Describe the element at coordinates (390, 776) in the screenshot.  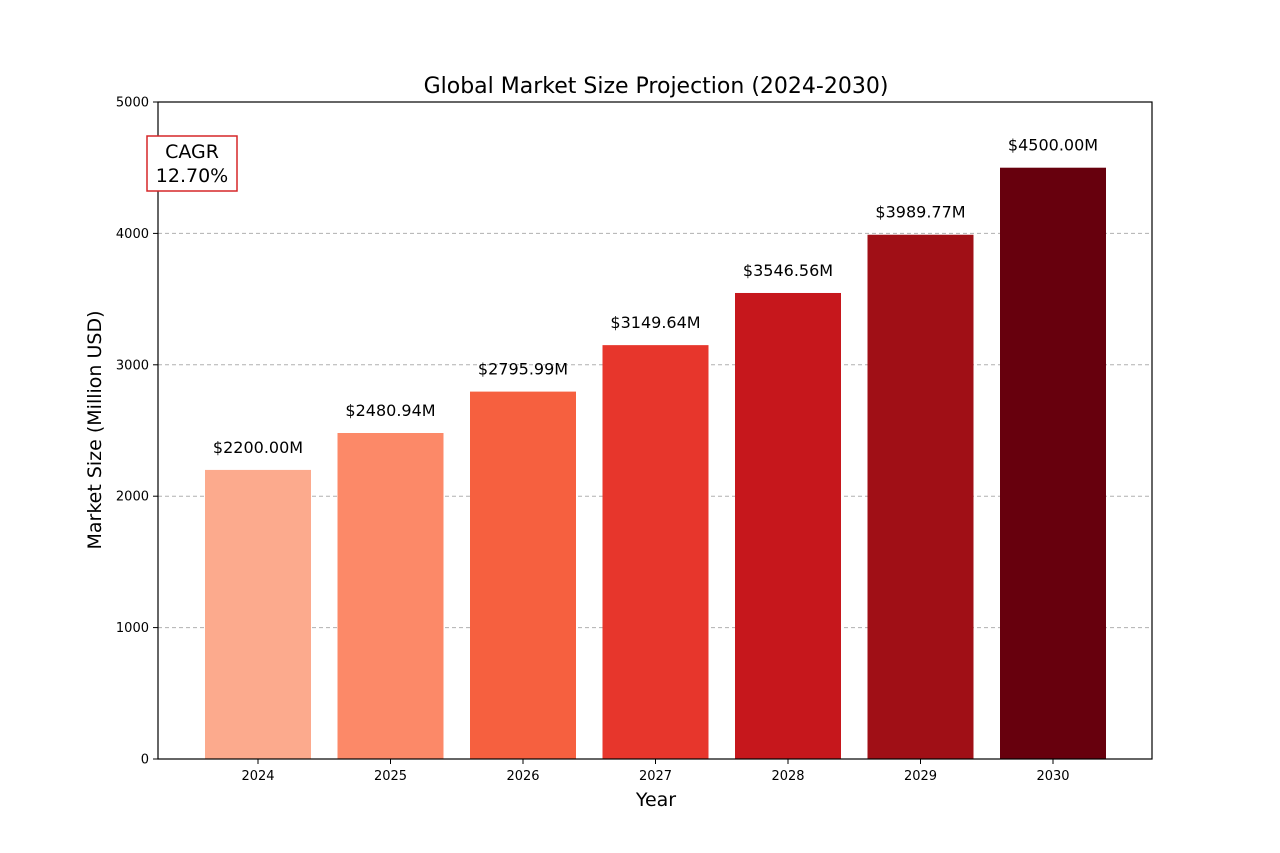
I see `x-tick-label: 2025` at that location.